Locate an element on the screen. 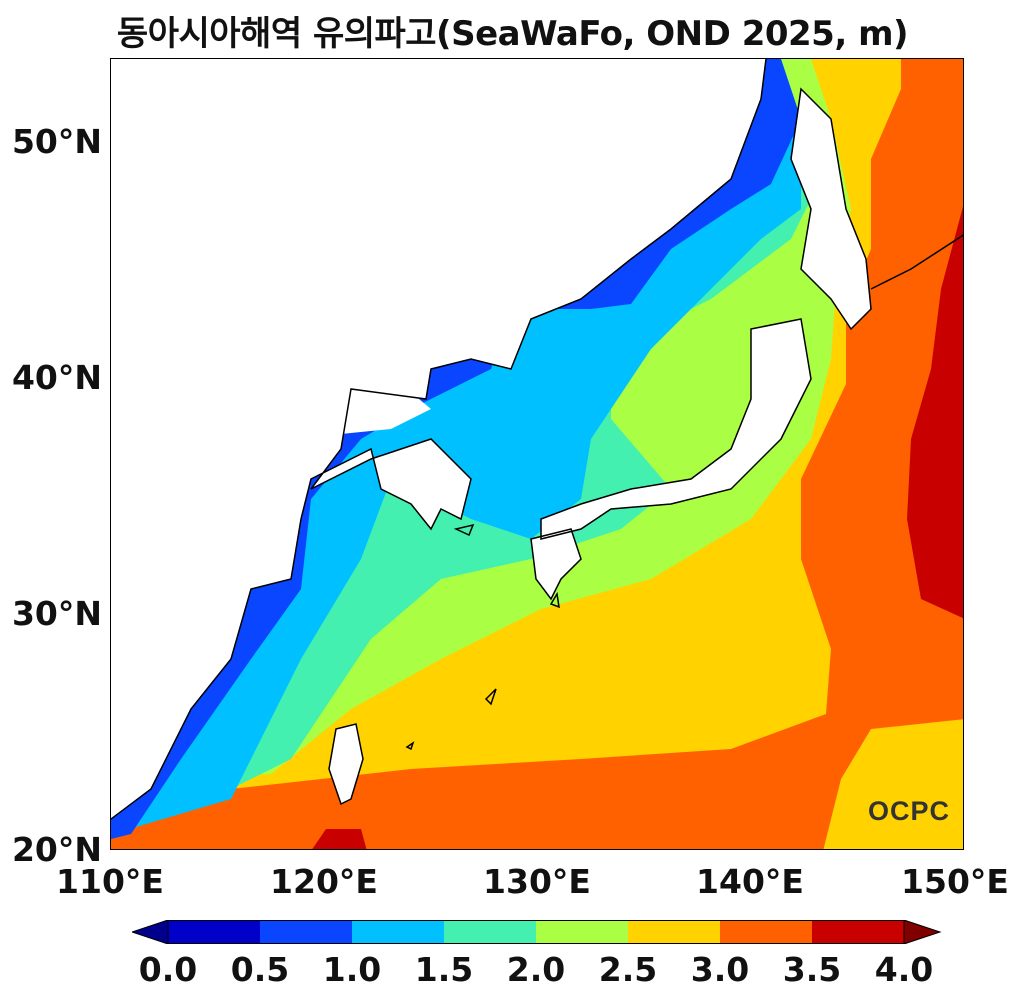 The image size is (1025, 1001). lon-label-140e: 140°E is located at coordinates (750, 881).